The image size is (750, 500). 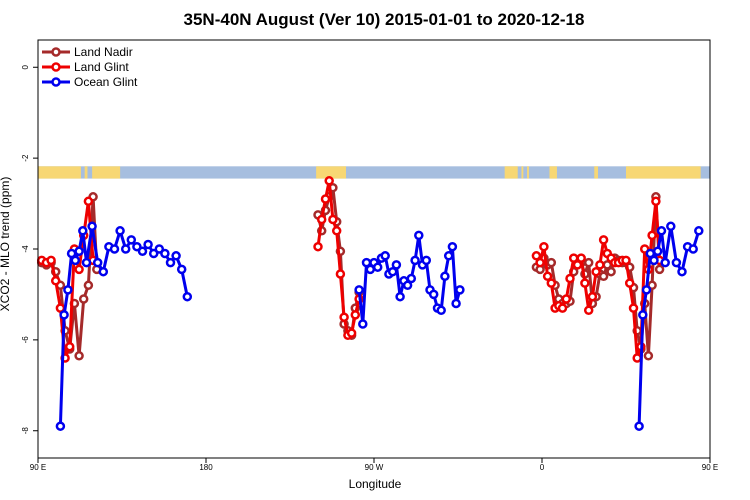 What do you see at coordinates (25, 66) in the screenshot?
I see `y-tick-label: 0` at bounding box center [25, 66].